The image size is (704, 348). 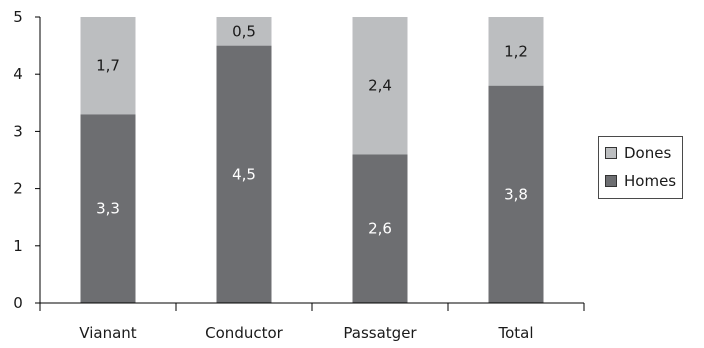 I want to click on bar-homes-passatger, so click(x=380, y=228).